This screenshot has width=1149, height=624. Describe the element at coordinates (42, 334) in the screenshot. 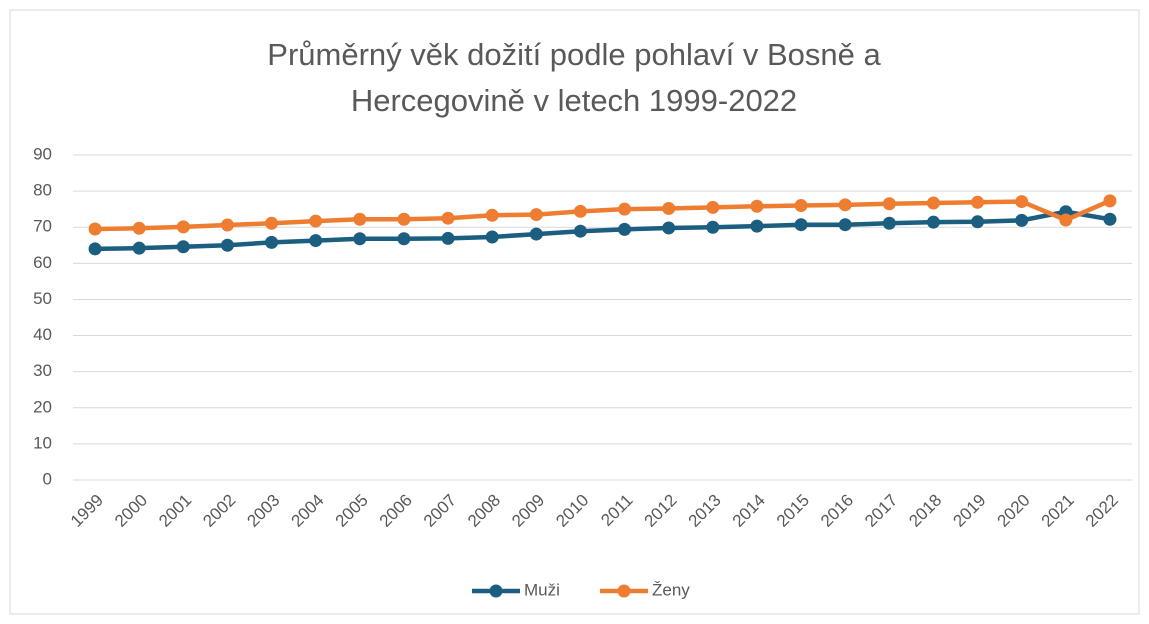

I see `y-tick-label: 40` at that location.